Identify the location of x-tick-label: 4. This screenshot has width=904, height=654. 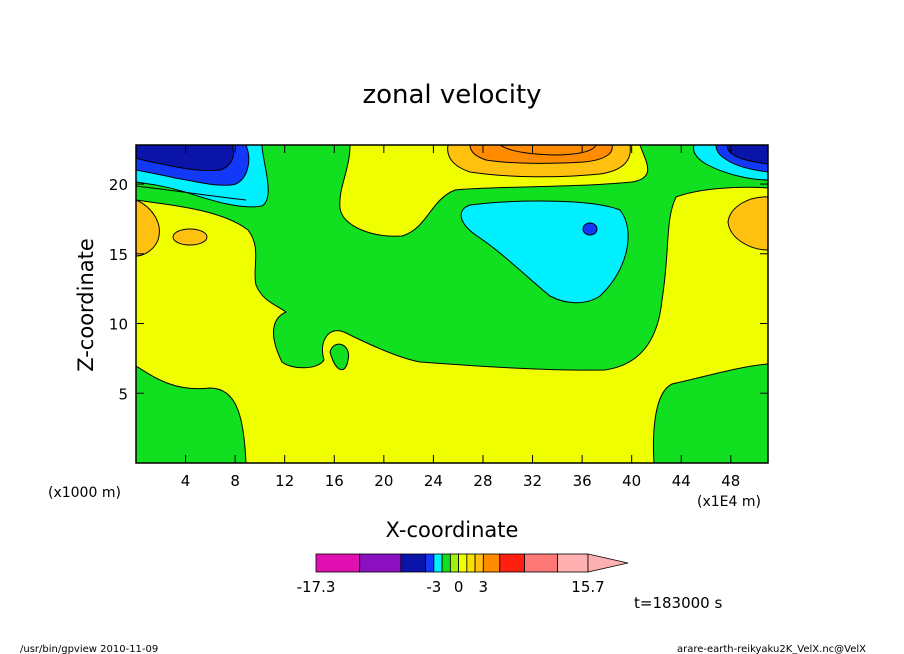
(186, 481).